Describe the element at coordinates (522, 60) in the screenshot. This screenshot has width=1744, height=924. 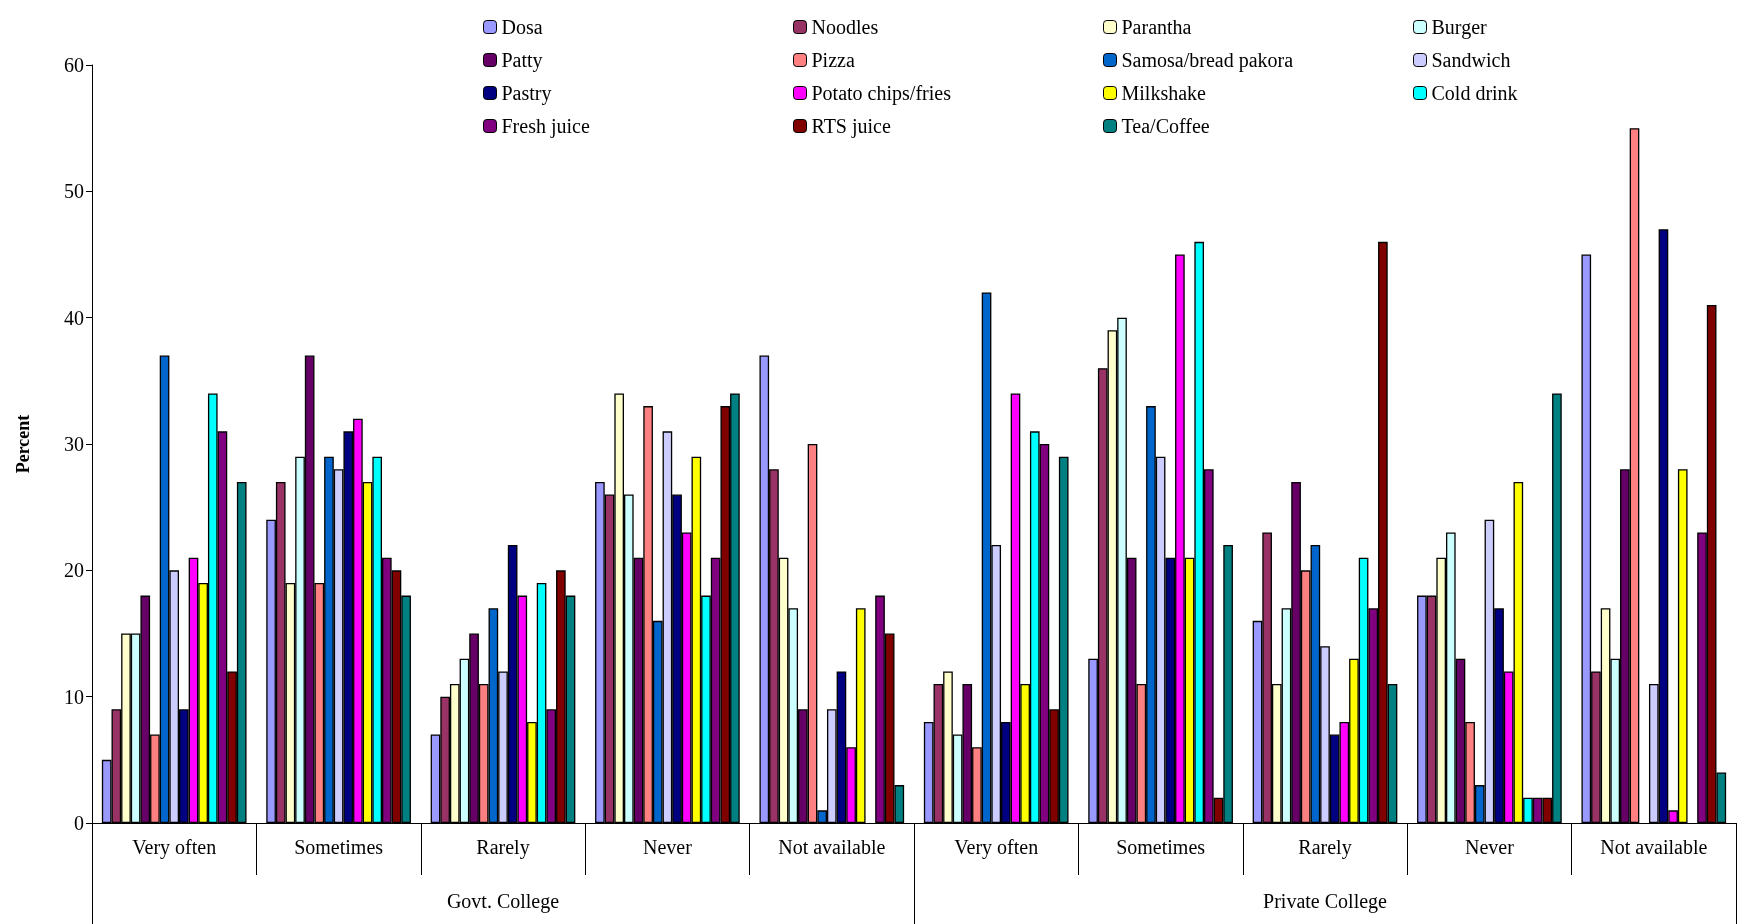
I see `legend-label: Patty` at that location.